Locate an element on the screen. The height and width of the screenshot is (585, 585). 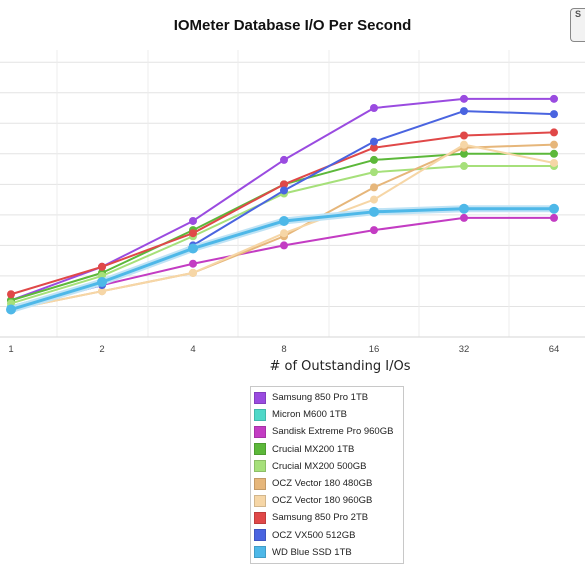
legend-item: OCZ Vector 180 480GB is located at coordinates (327, 483).